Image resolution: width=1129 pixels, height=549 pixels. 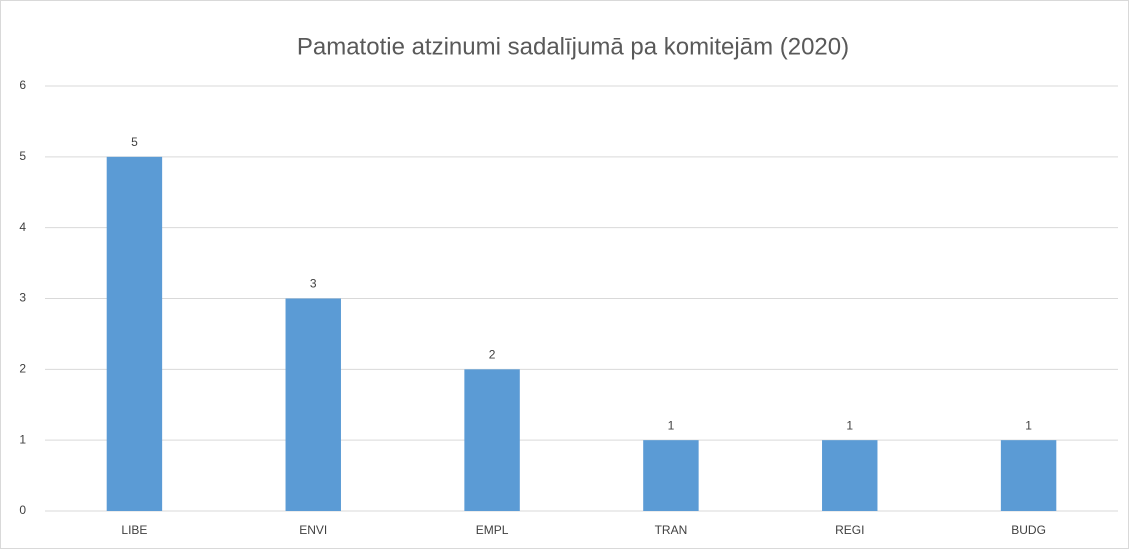 I want to click on data-label: 5, so click(x=134, y=142).